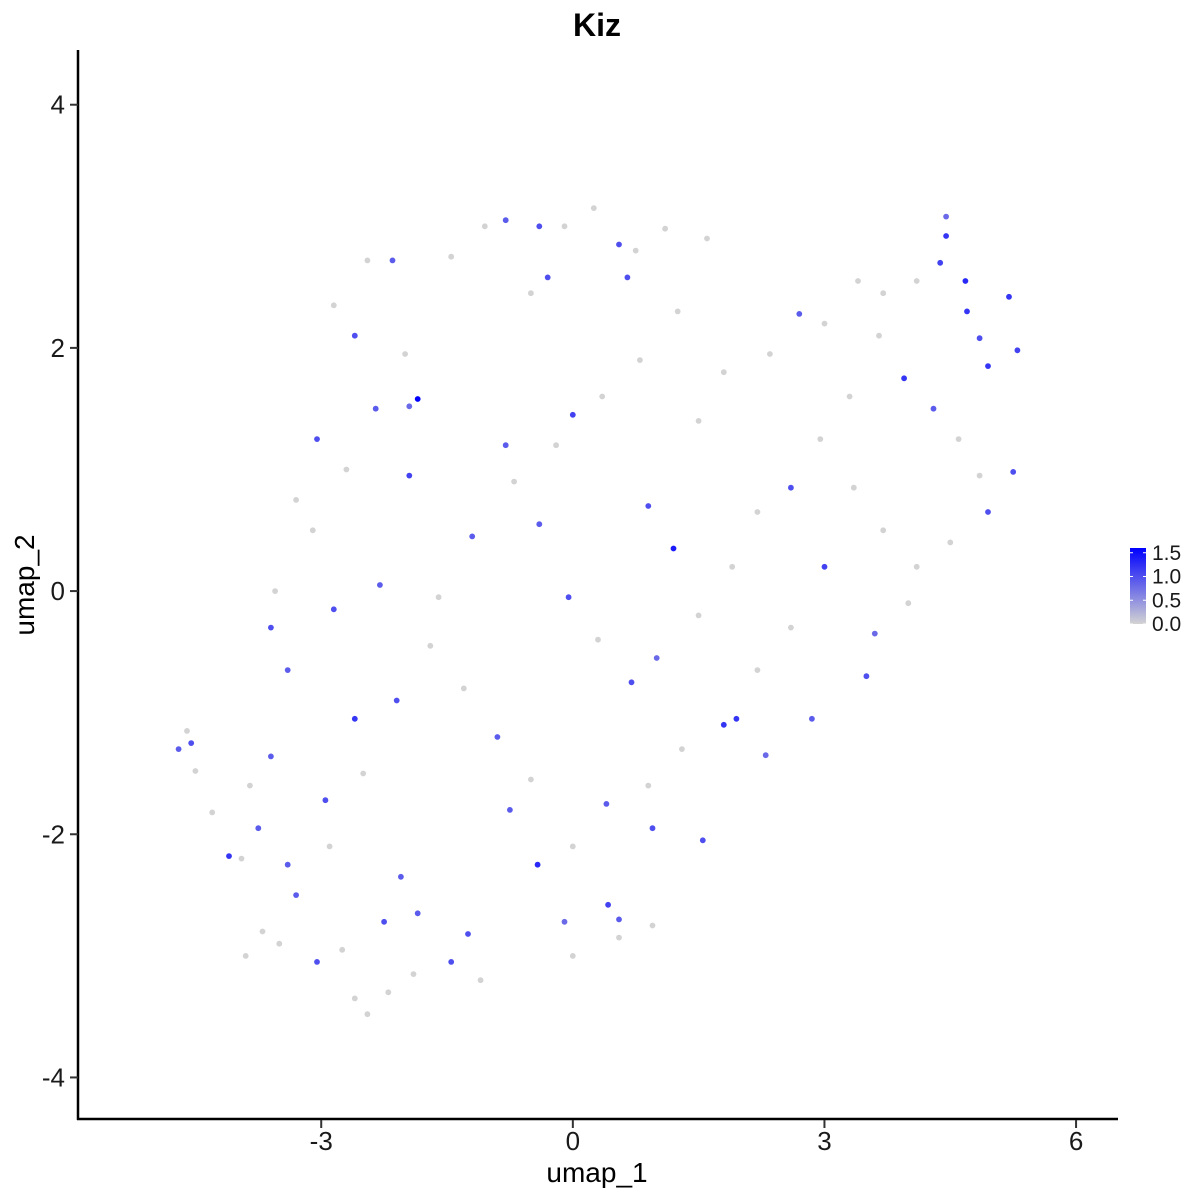 The width and height of the screenshot is (1200, 1200). What do you see at coordinates (321, 1141) in the screenshot?
I see `x-tick-label: -3` at bounding box center [321, 1141].